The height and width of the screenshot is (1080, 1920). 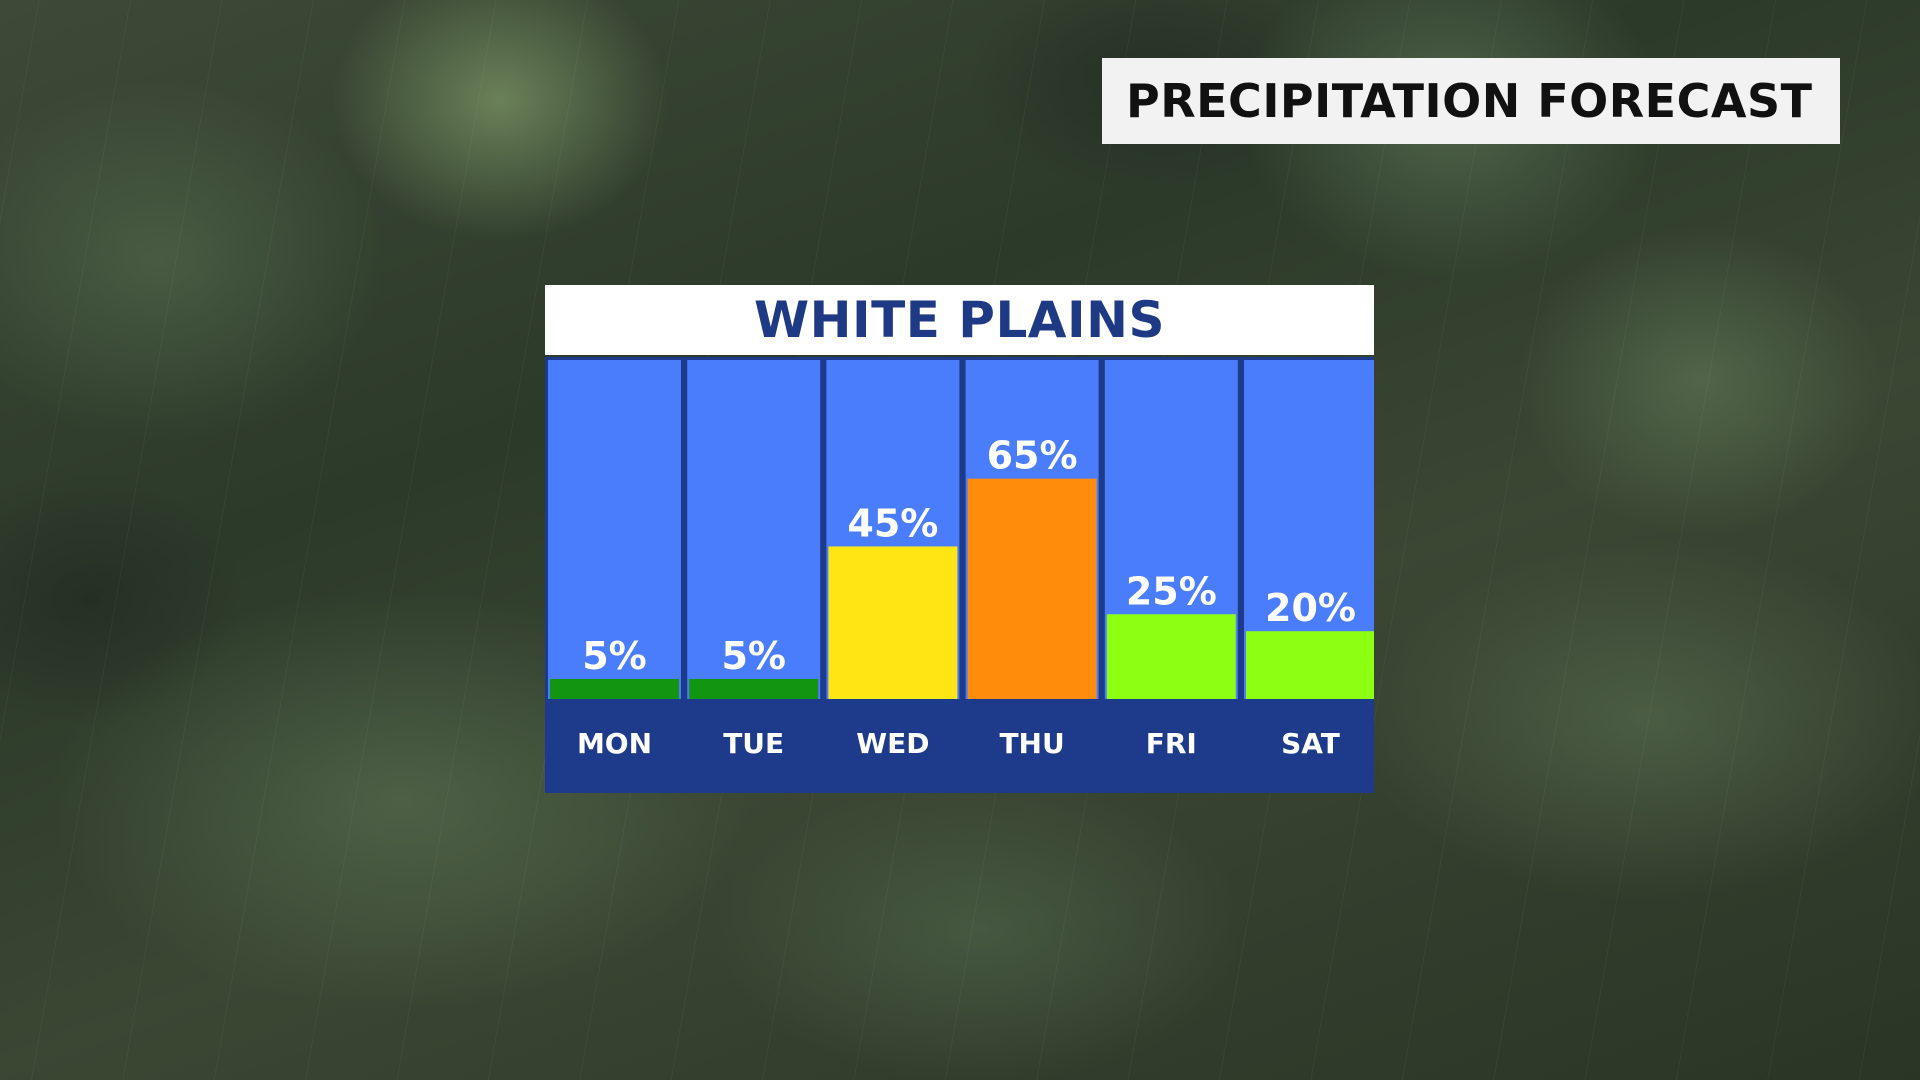 I want to click on day-label-wed: WED, so click(x=892, y=743).